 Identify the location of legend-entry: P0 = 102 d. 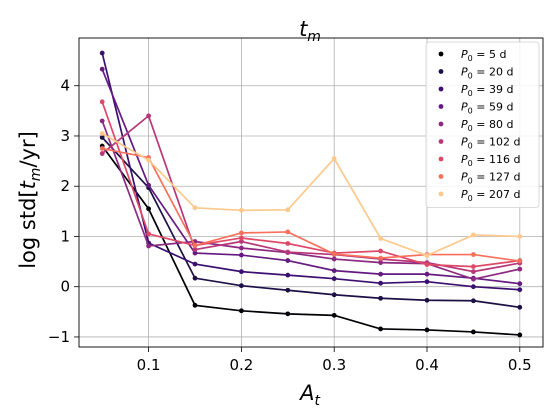
(479, 143).